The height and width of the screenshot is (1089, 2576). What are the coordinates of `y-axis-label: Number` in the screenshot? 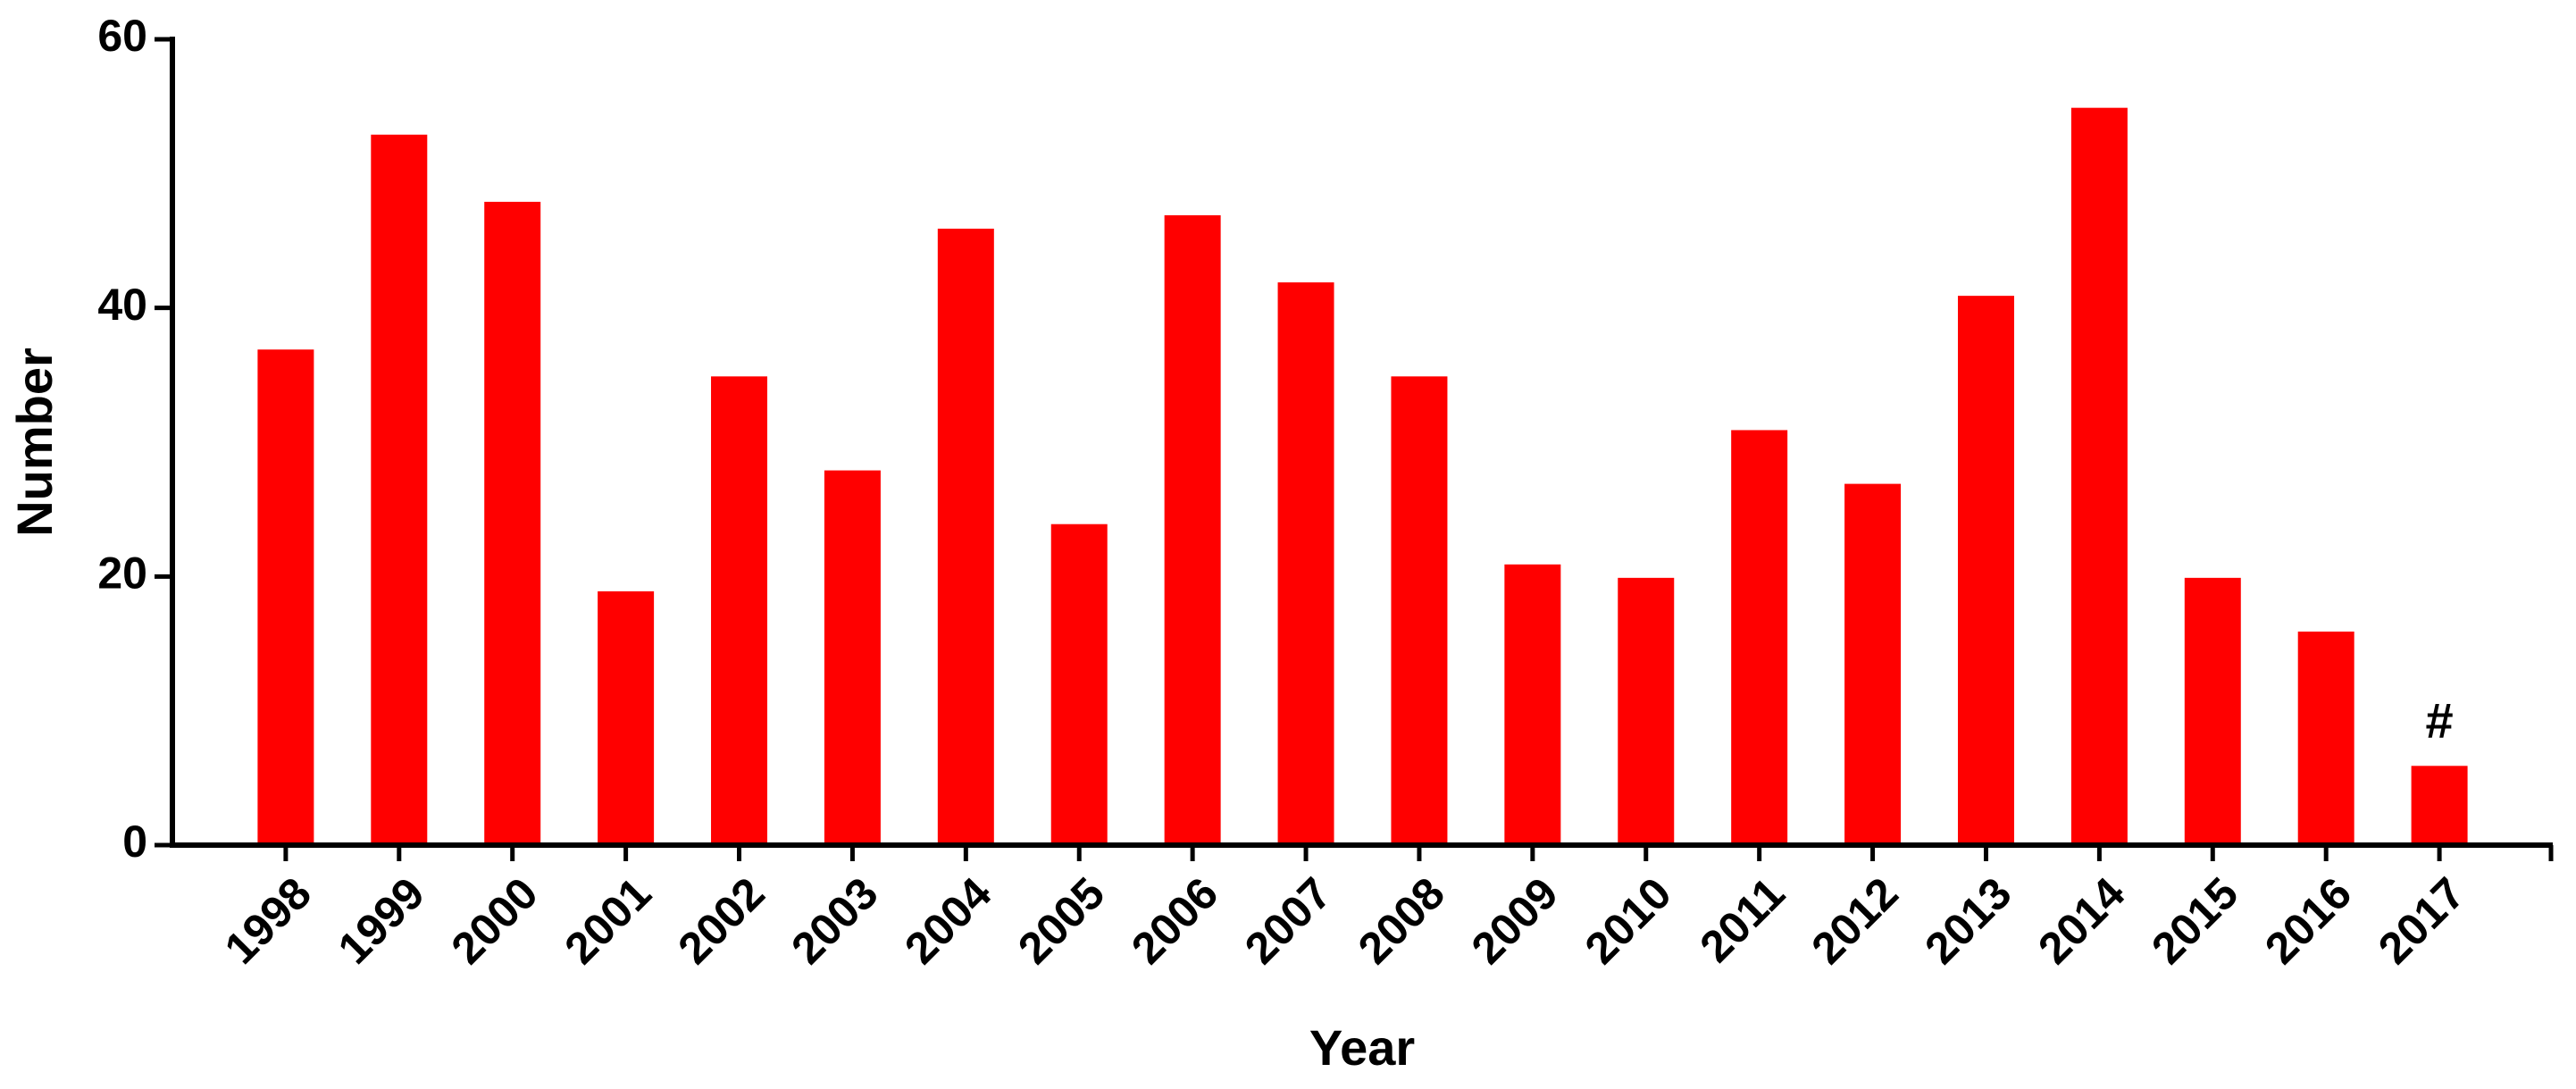 It's located at (34, 442).